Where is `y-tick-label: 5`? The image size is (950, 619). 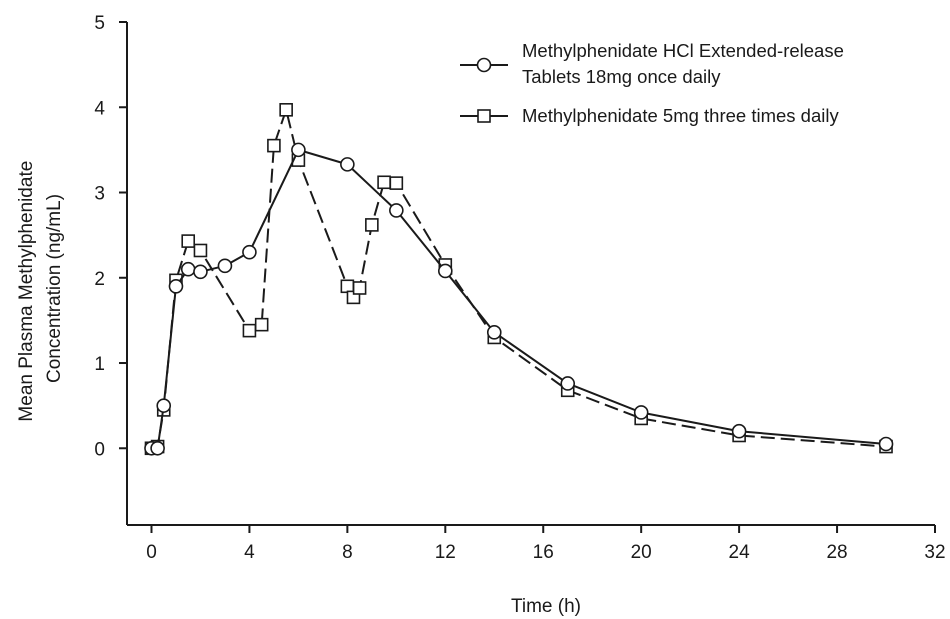 y-tick-label: 5 is located at coordinates (99, 23).